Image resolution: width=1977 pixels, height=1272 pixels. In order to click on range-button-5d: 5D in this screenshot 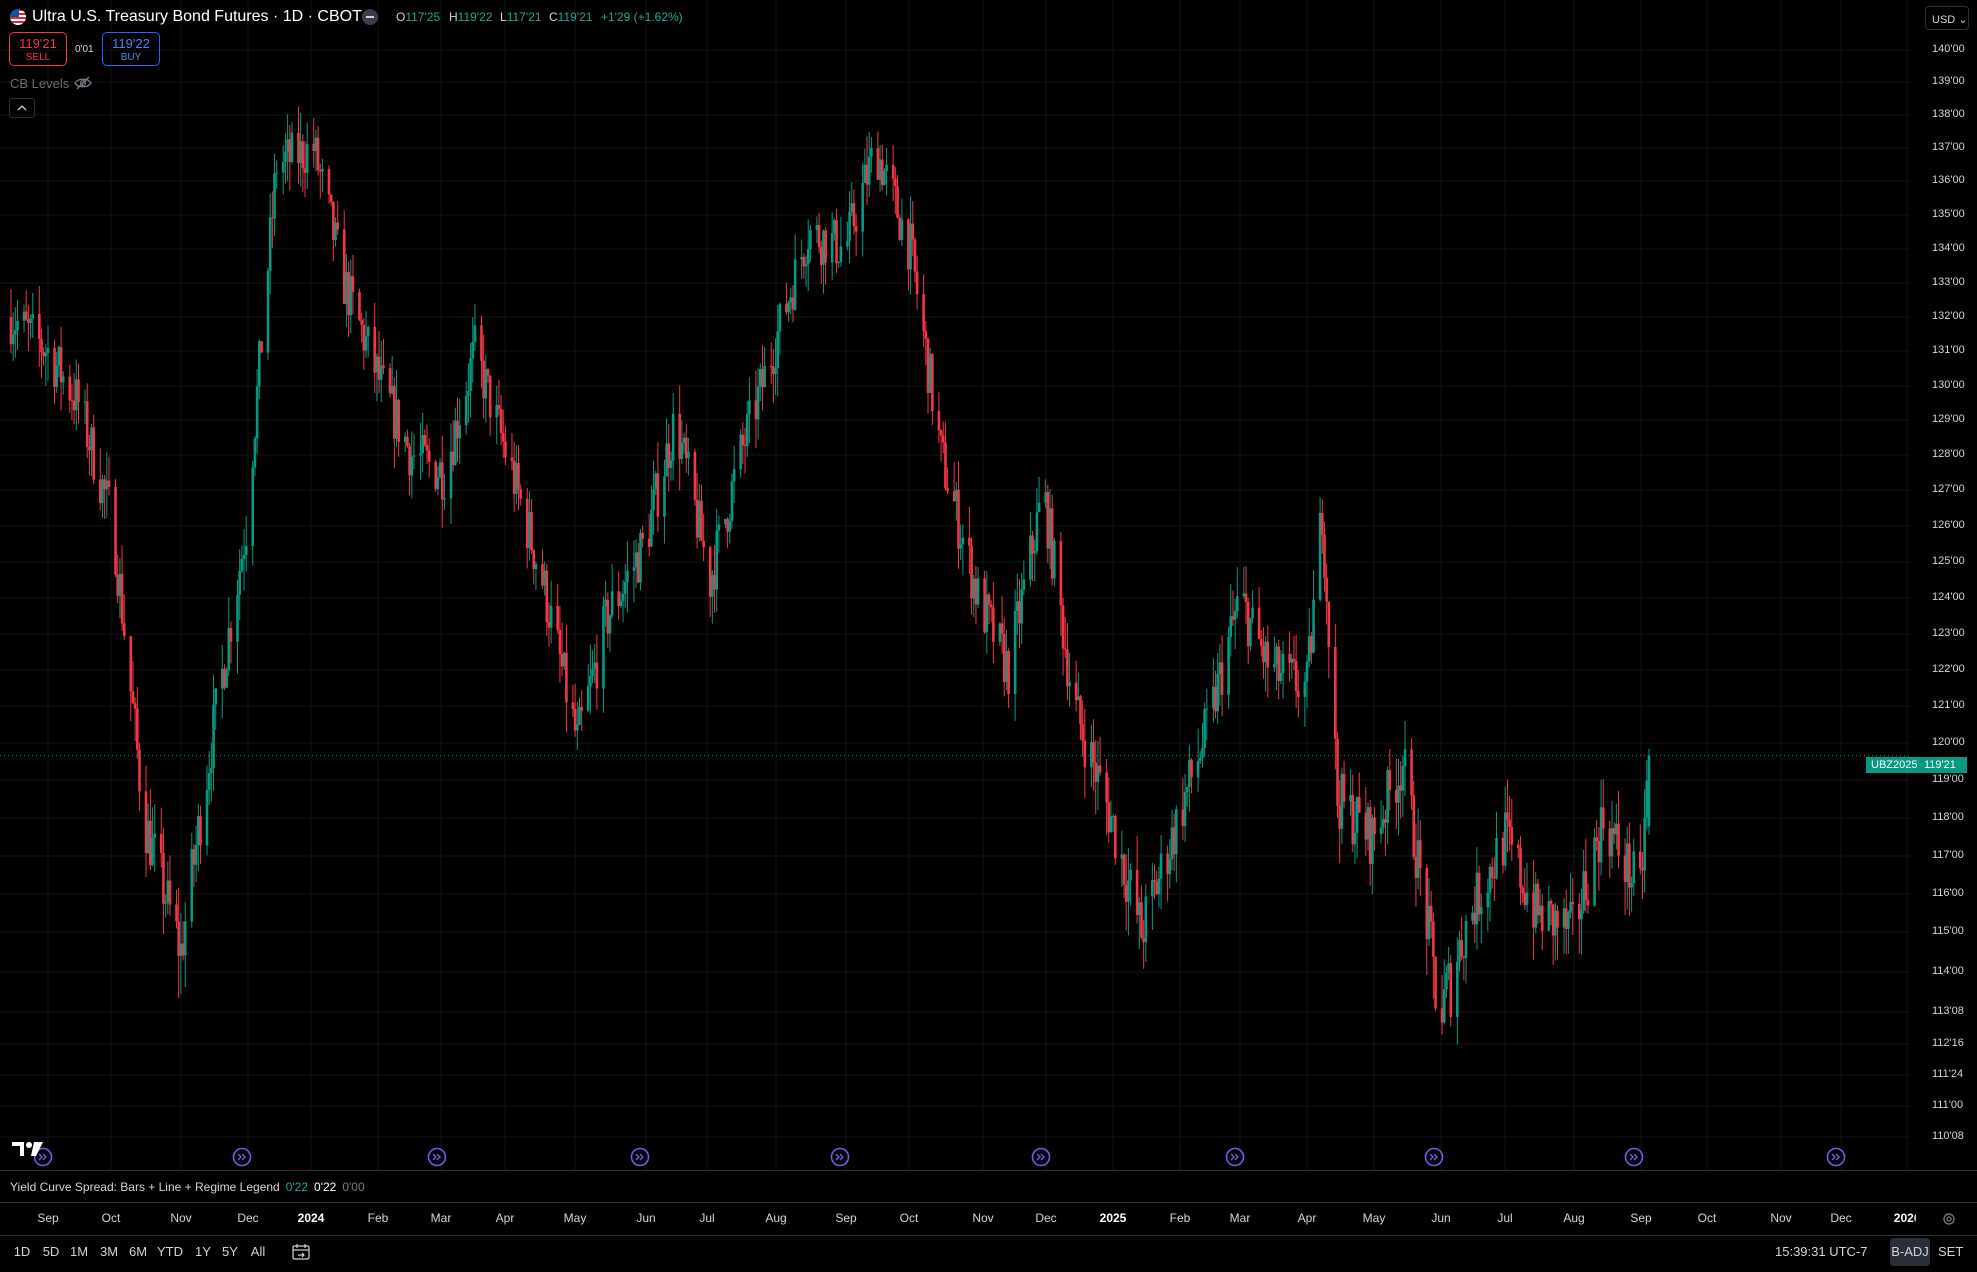, I will do `click(51, 1251)`.